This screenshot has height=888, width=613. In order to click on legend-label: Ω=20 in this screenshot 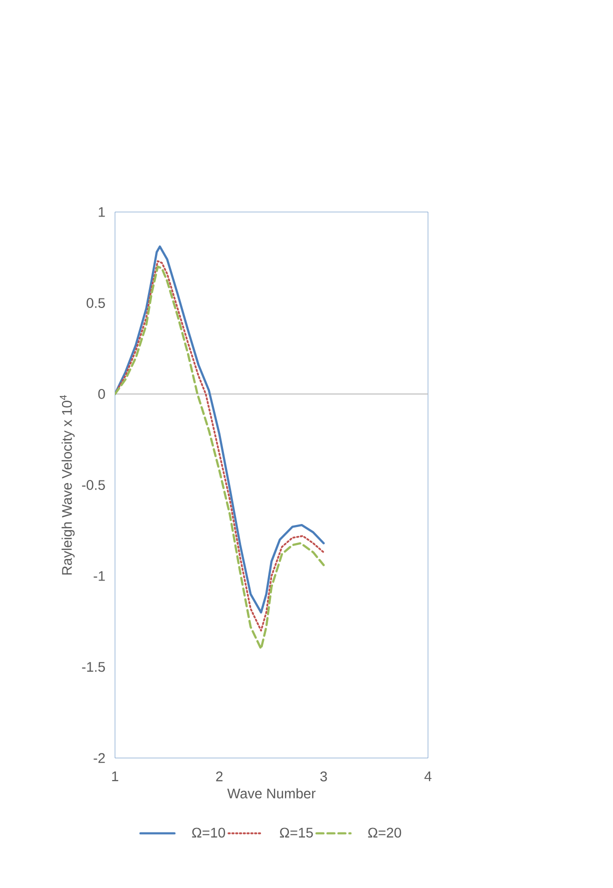, I will do `click(385, 833)`.